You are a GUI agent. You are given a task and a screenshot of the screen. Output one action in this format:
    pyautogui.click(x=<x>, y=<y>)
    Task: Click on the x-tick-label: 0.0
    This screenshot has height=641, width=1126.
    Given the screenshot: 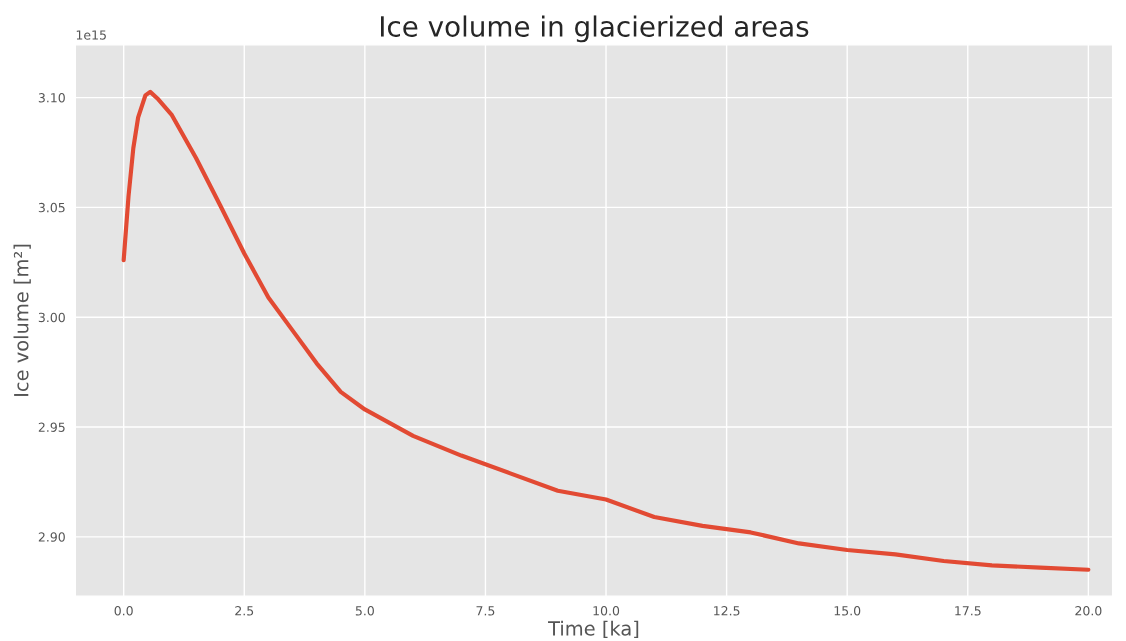 What is the action you would take?
    pyautogui.click(x=123, y=611)
    